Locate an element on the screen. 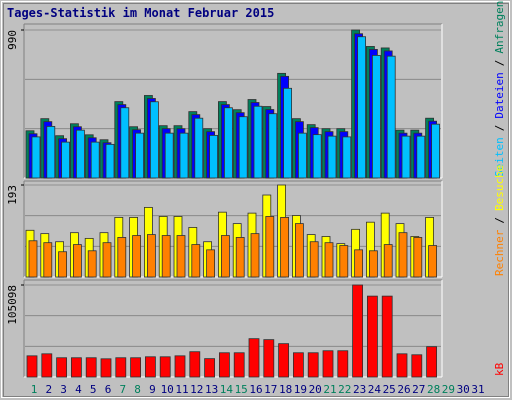 This screenshot has width=512, height=400. x-tick-label: 20 is located at coordinates (315, 389).